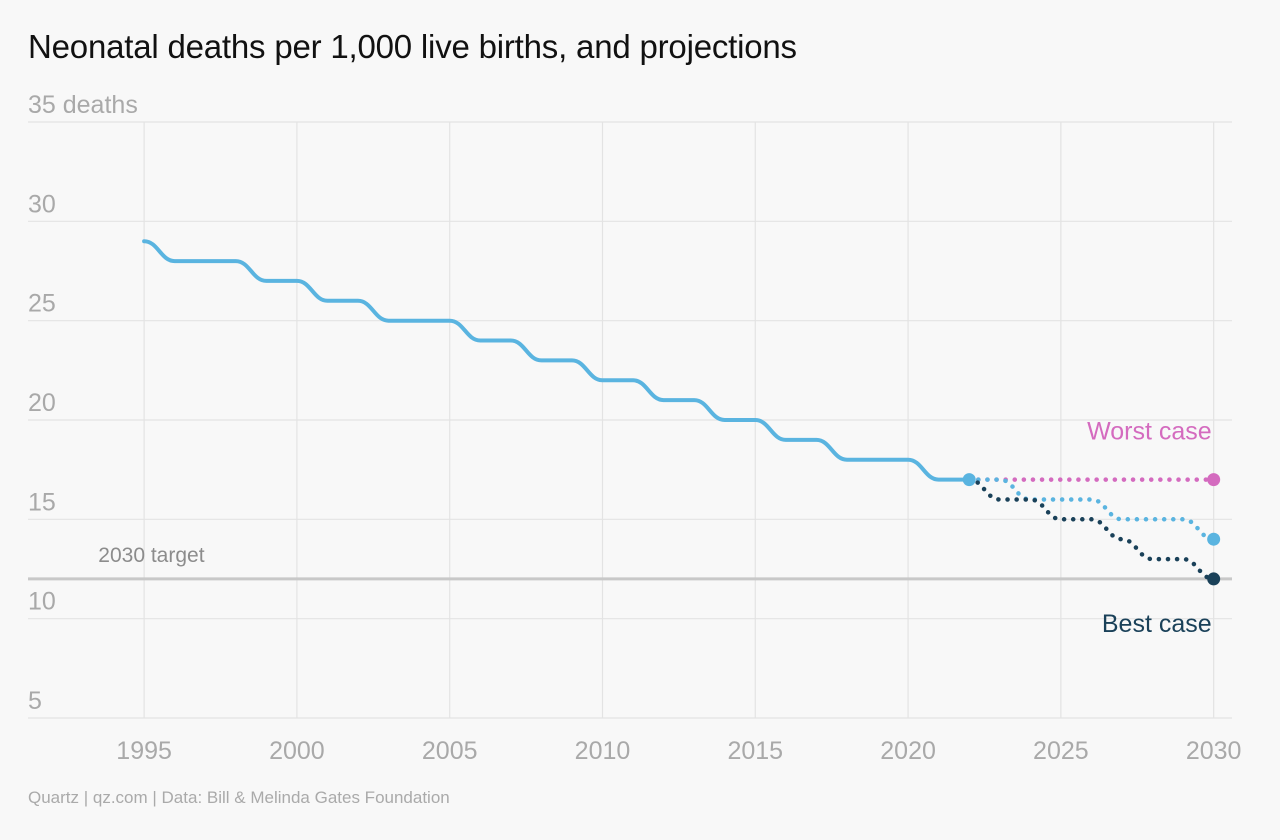  Describe the element at coordinates (83, 105) in the screenshot. I see `y-tick-label: 35 deaths` at that location.